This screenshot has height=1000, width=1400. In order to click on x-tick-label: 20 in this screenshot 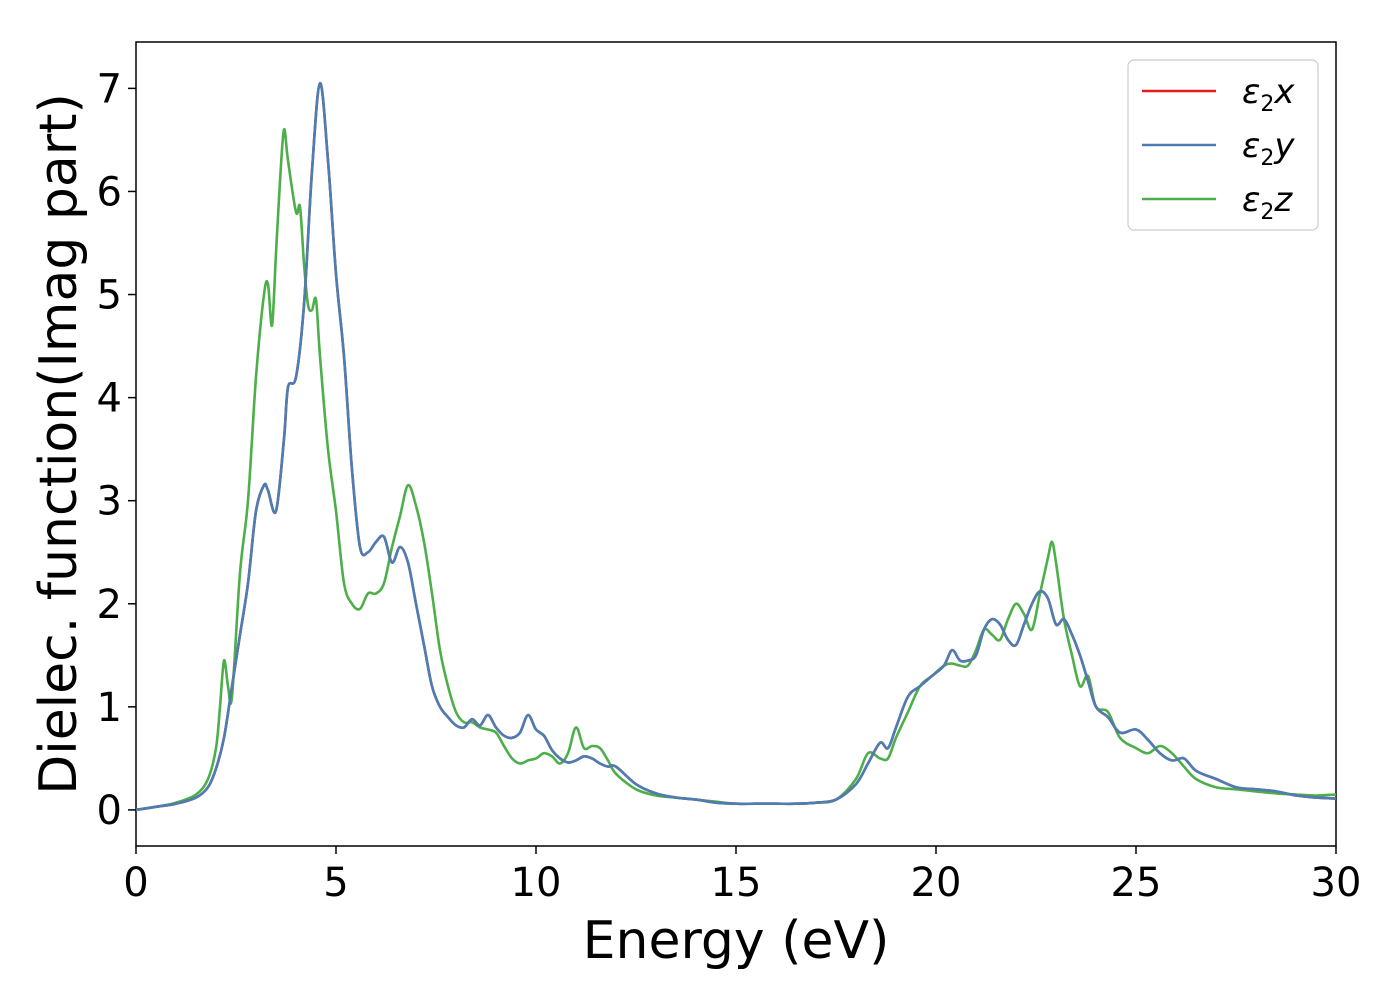, I will do `click(936, 883)`.